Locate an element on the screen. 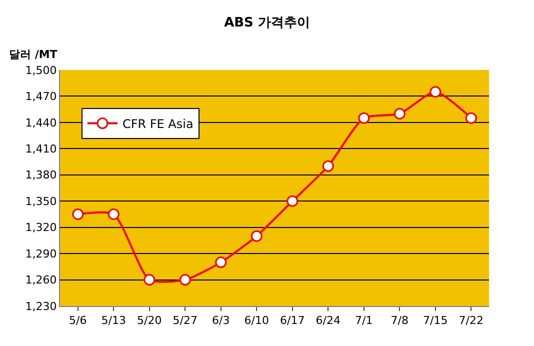 The image size is (534, 346). x-tick-label: 7/15 is located at coordinates (435, 321).